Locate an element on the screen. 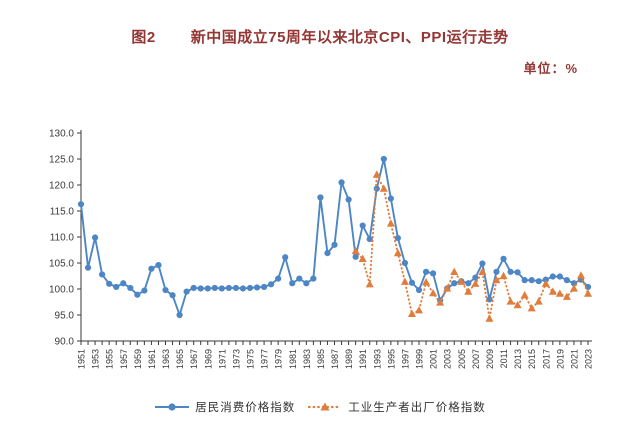 The height and width of the screenshot is (442, 640). svg-text: 1981 is located at coordinates (293, 359).